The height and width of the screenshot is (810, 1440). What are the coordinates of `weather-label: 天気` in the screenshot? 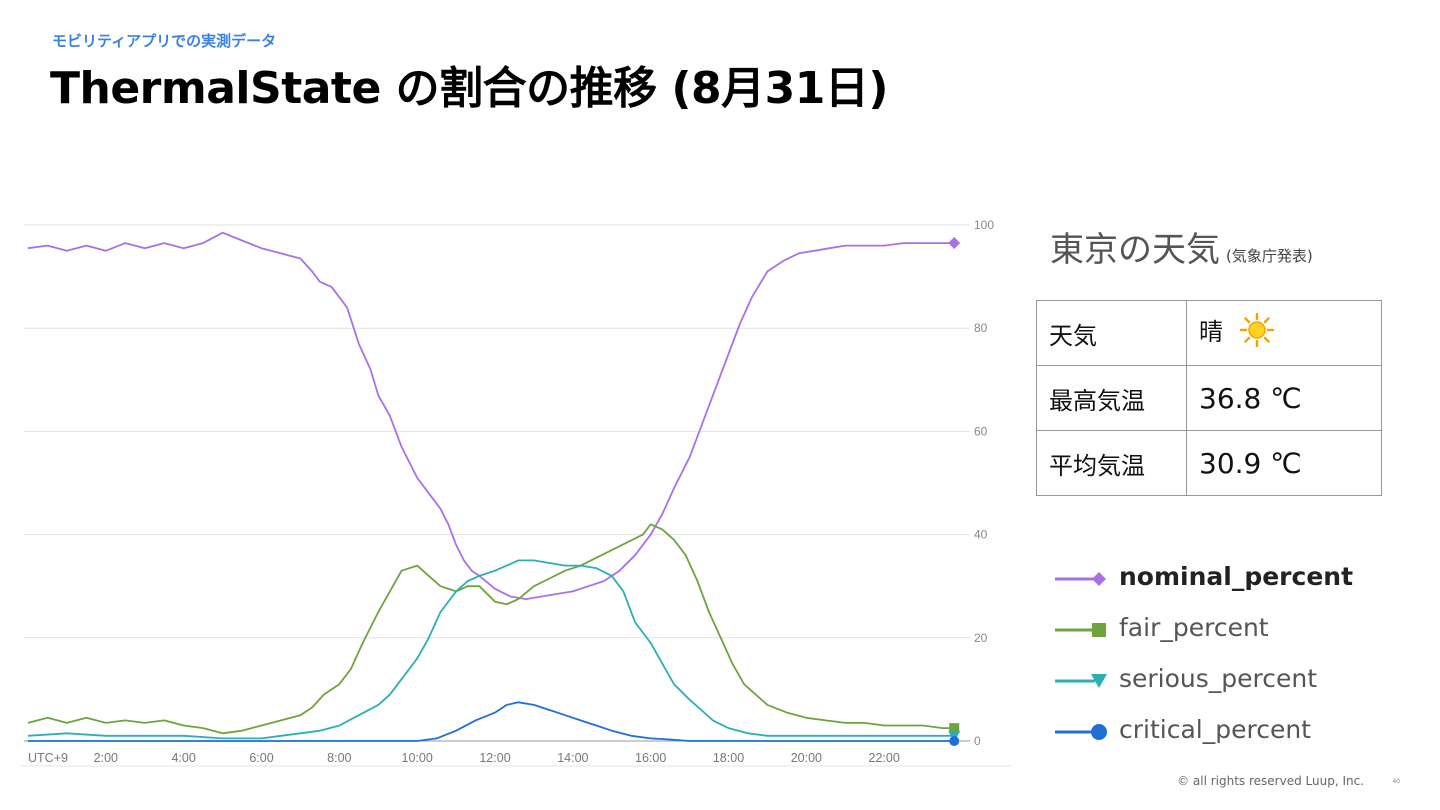 It's located at (1111, 333).